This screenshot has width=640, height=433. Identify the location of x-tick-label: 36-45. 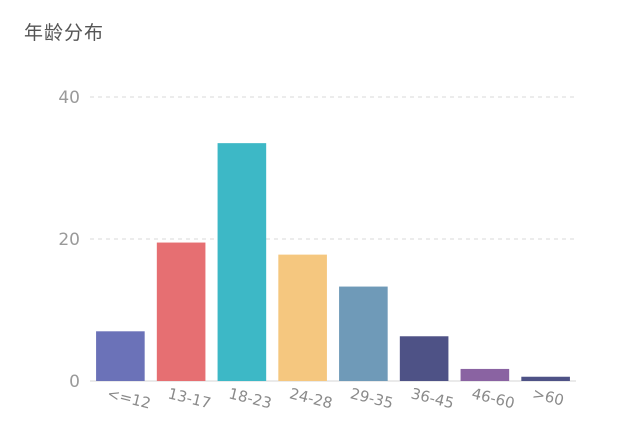
(432, 398).